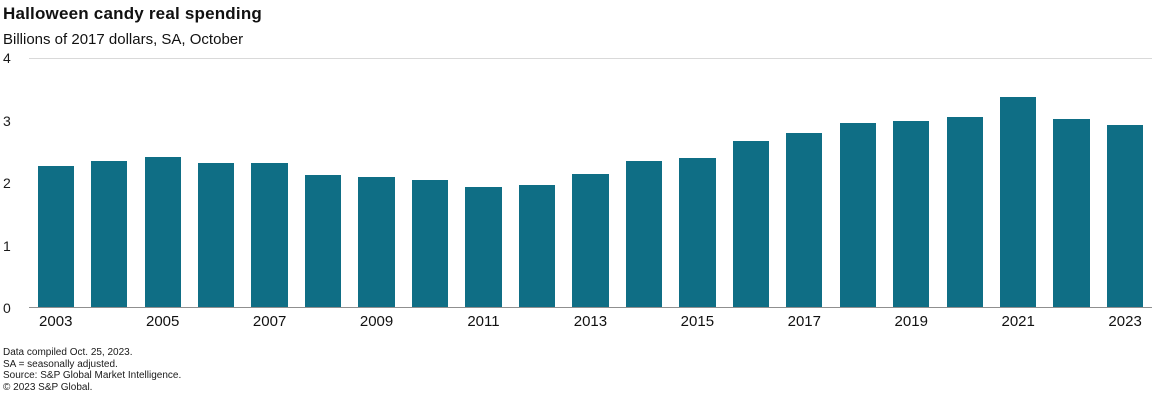  What do you see at coordinates (750, 224) in the screenshot?
I see `bar-2016` at bounding box center [750, 224].